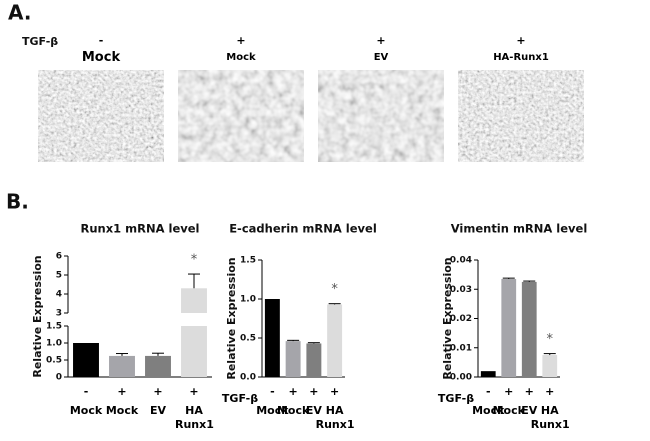  What do you see at coordinates (59, 276) in the screenshot?
I see `y-tick-label: 5` at bounding box center [59, 276].